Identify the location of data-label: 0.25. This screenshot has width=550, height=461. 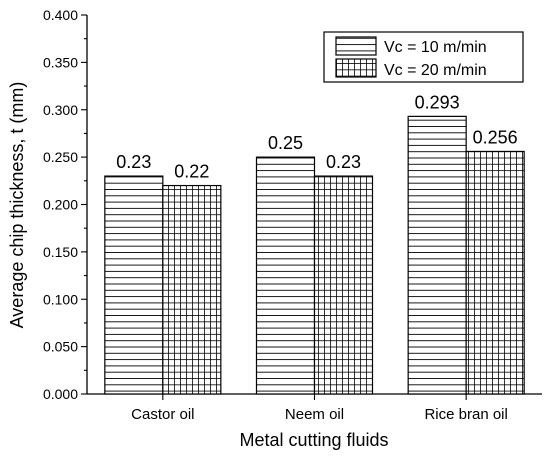
(285, 143).